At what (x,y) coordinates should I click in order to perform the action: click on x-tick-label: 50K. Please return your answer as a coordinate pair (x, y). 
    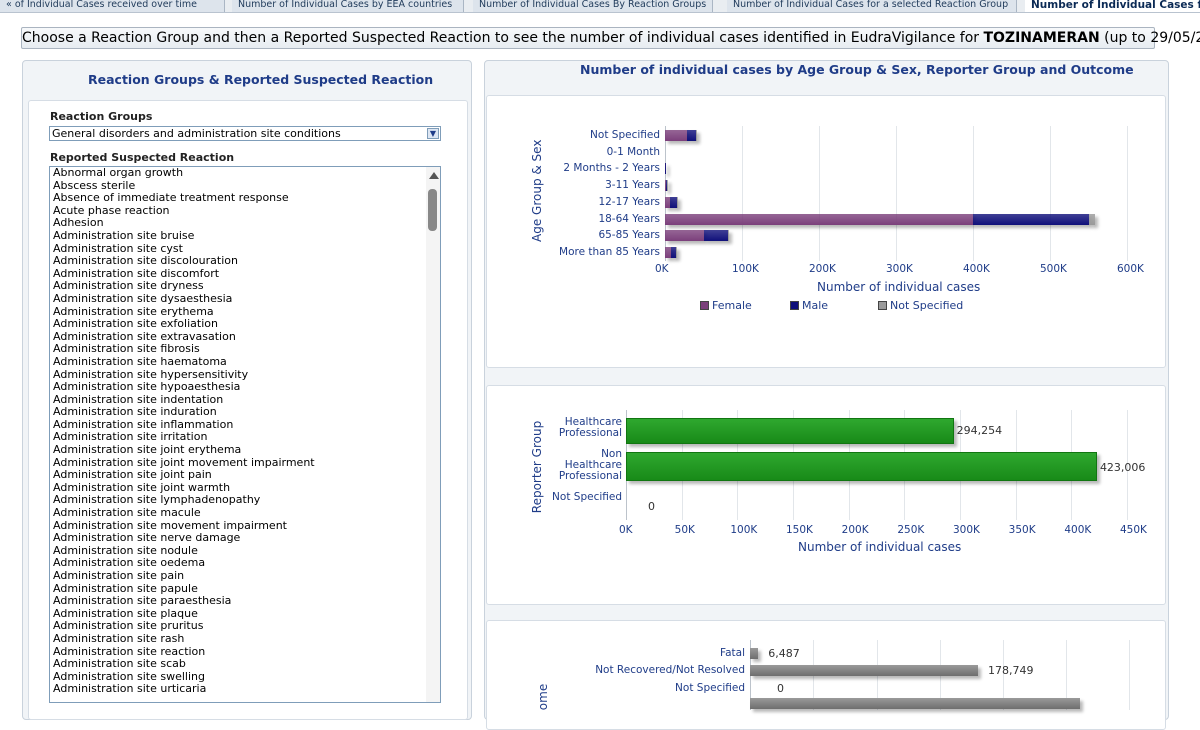
    Looking at the image, I should click on (684, 530).